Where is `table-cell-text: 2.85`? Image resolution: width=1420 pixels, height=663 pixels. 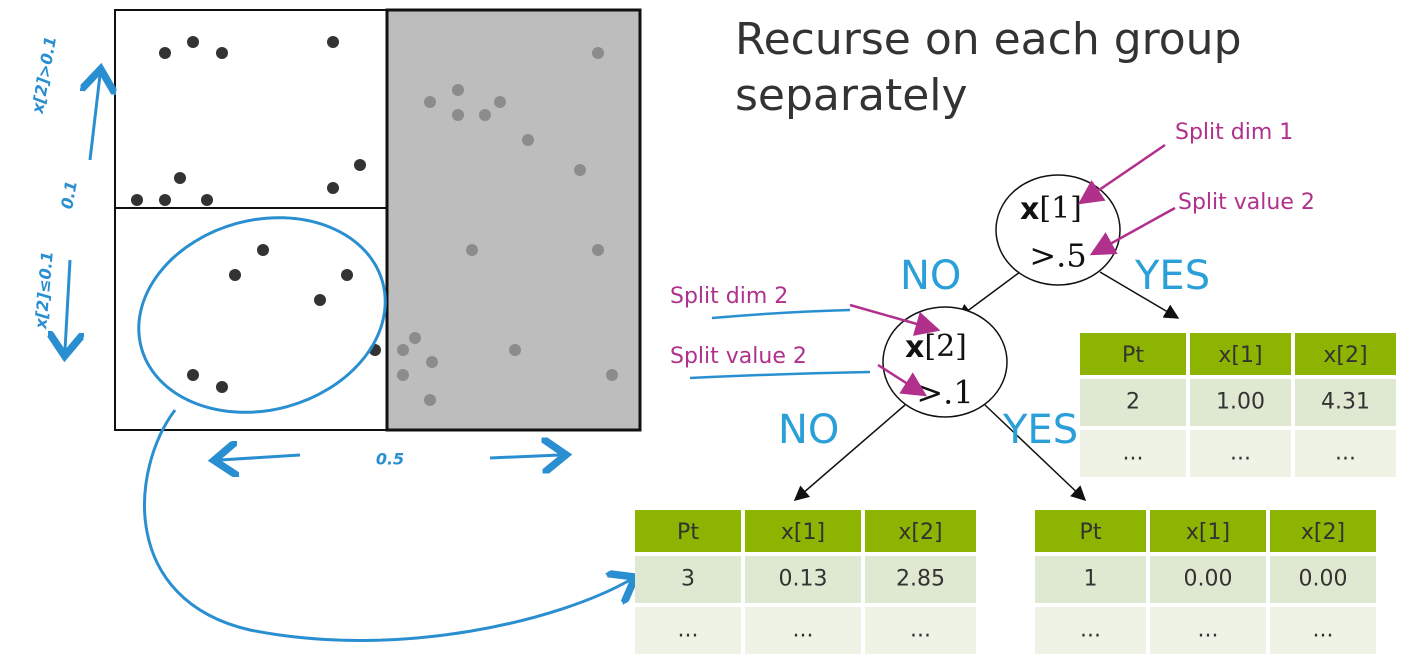
table-cell-text: 2.85 is located at coordinates (920, 579).